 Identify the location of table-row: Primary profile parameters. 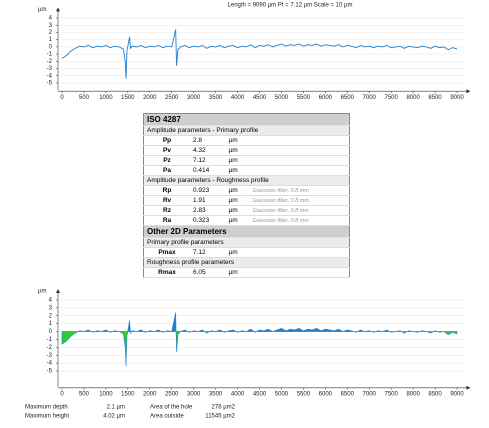
(246, 242).